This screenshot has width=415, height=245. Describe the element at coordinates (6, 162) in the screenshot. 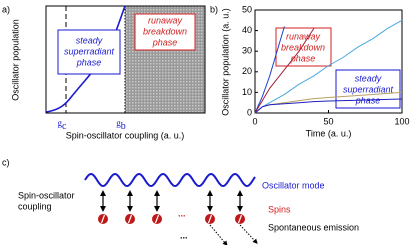

I see `panel-label: c)` at that location.